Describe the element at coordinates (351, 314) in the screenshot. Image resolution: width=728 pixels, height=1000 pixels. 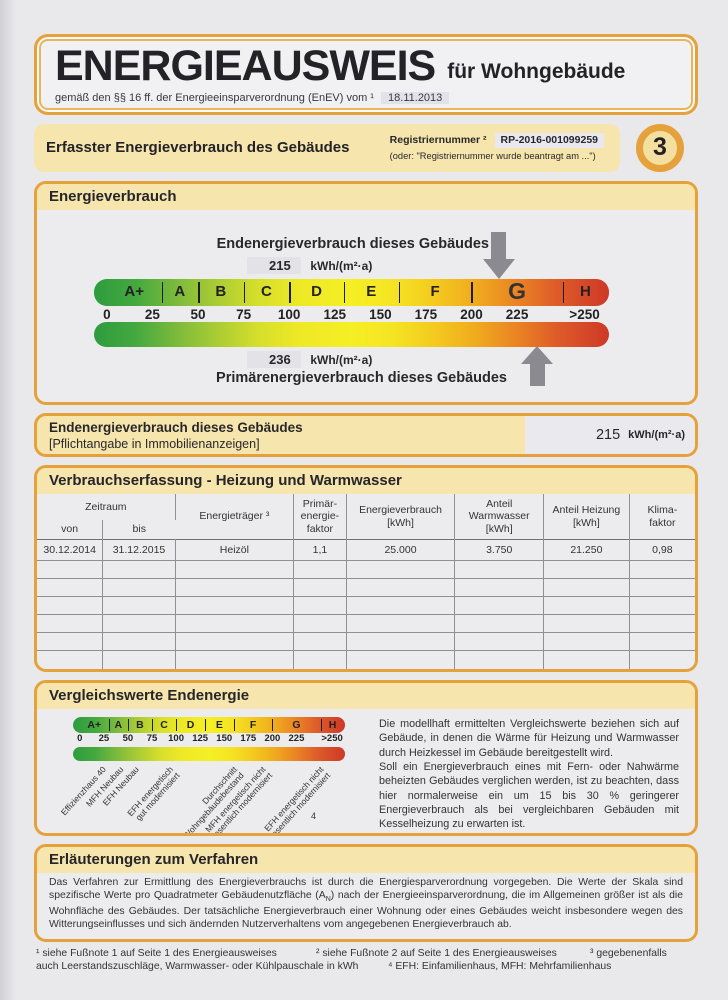
I see `rating-tick-row: 0 25 50 75 100 125 150 175 200 225 >250` at that location.